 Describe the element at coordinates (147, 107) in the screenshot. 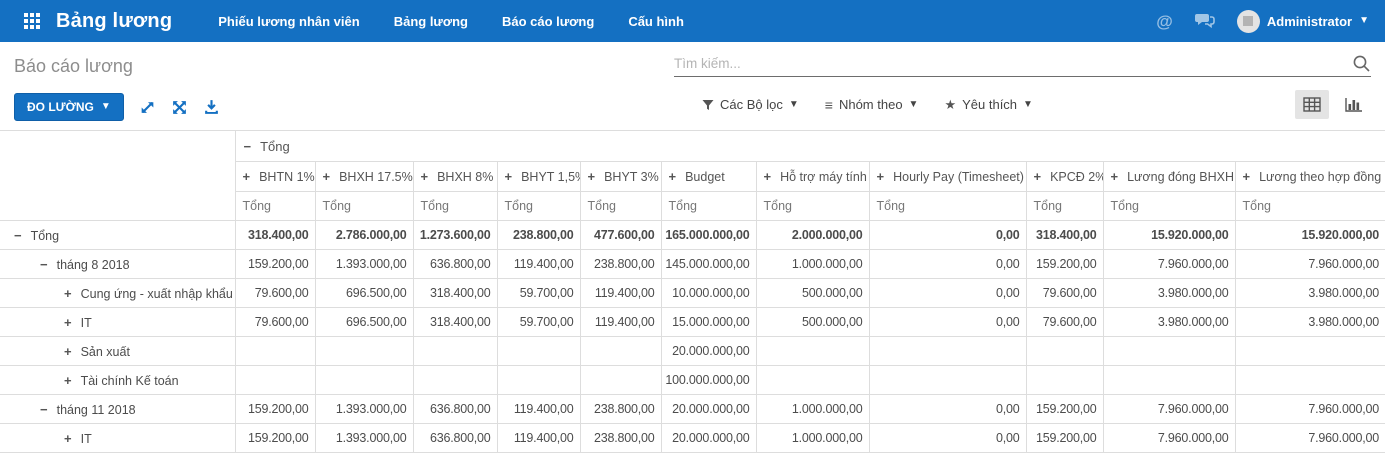

I see `flip-axis-icon` at that location.